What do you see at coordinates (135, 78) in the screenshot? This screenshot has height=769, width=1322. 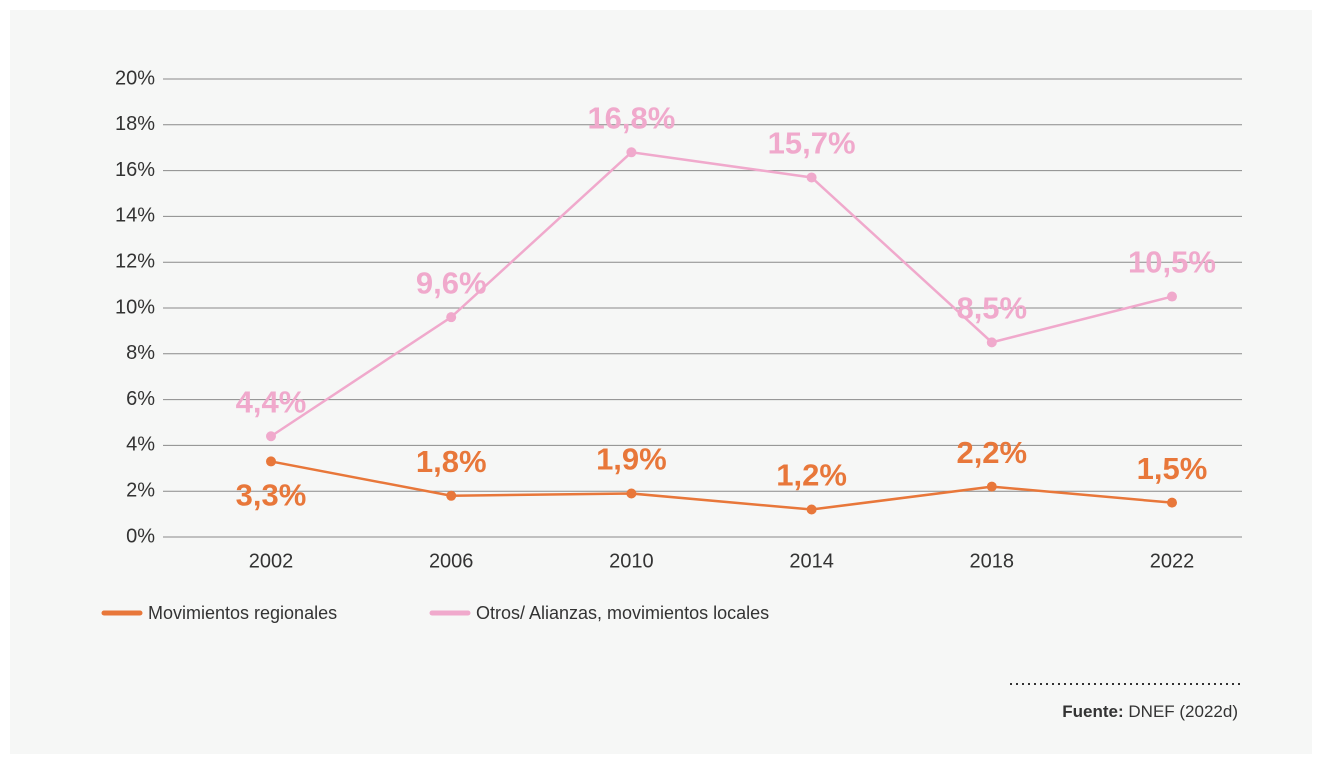 I see `y-tick-label: 20%` at bounding box center [135, 78].